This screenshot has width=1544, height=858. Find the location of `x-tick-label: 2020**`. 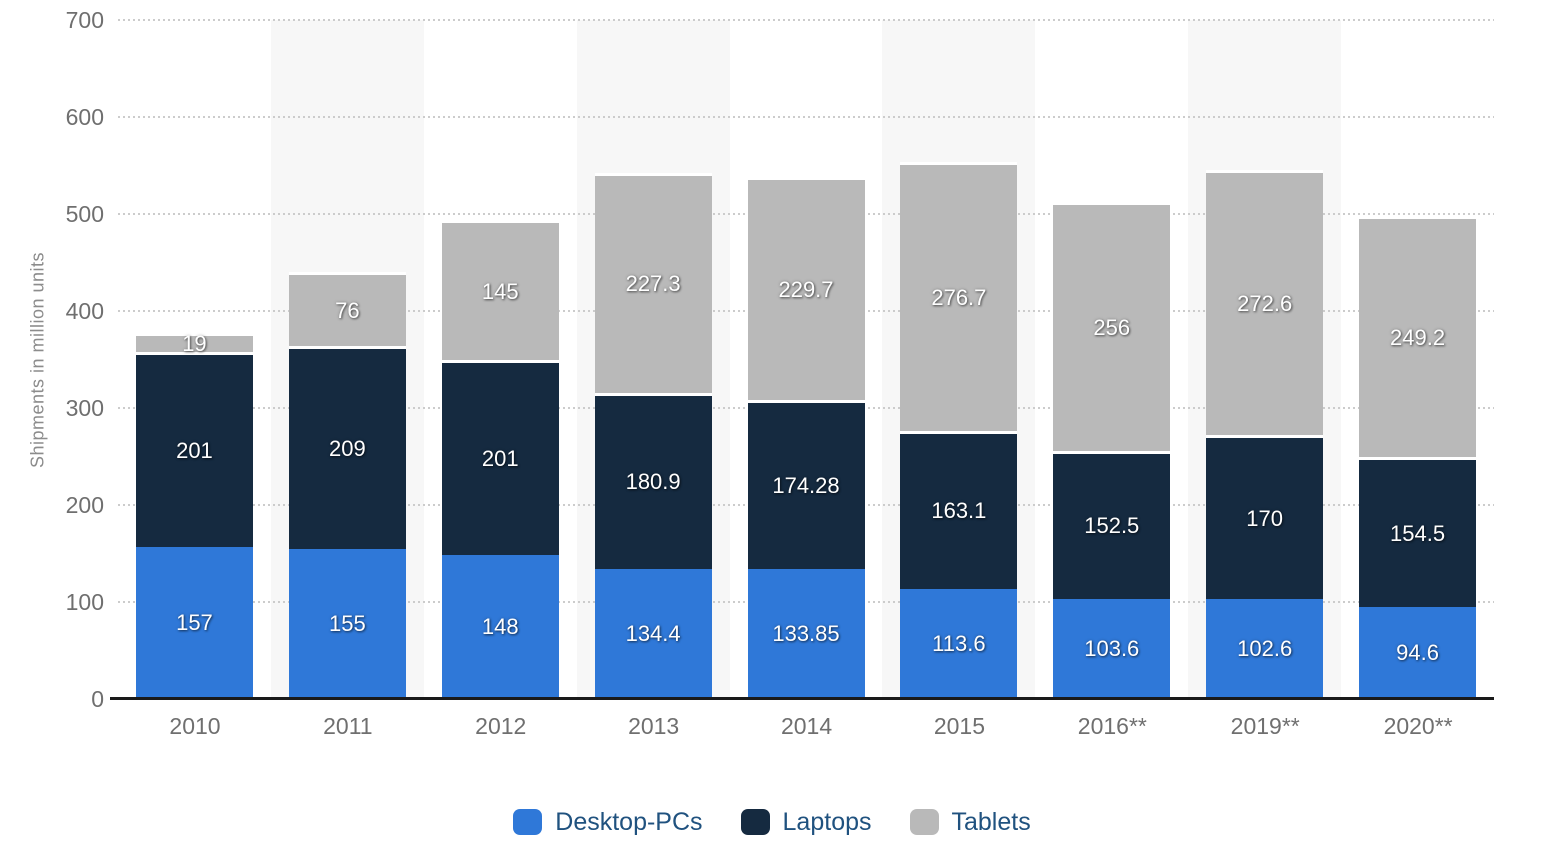

x-tick-label: 2020** is located at coordinates (1418, 726).